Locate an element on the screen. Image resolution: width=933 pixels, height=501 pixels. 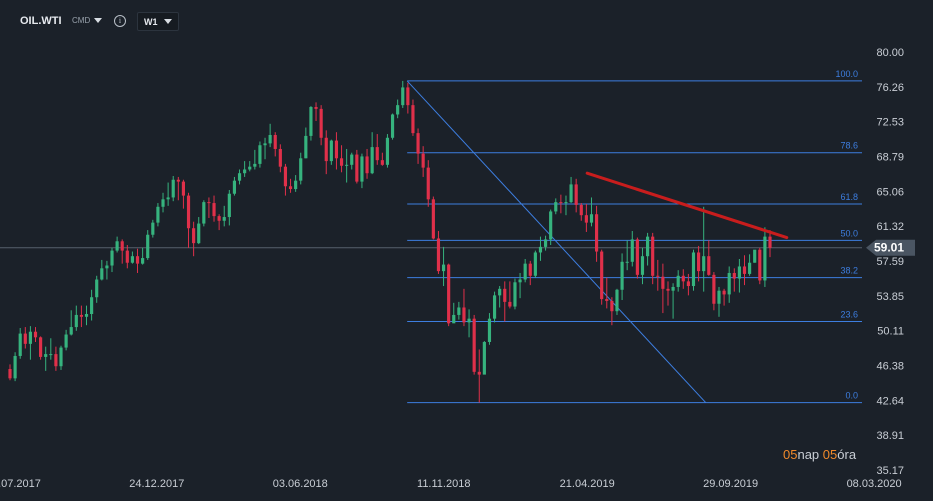
fib-level-label: 61.8 is located at coordinates (849, 197).